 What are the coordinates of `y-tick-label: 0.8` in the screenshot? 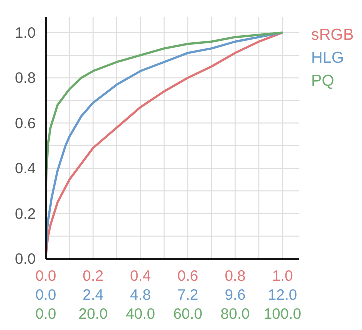 It's located at (25, 79).